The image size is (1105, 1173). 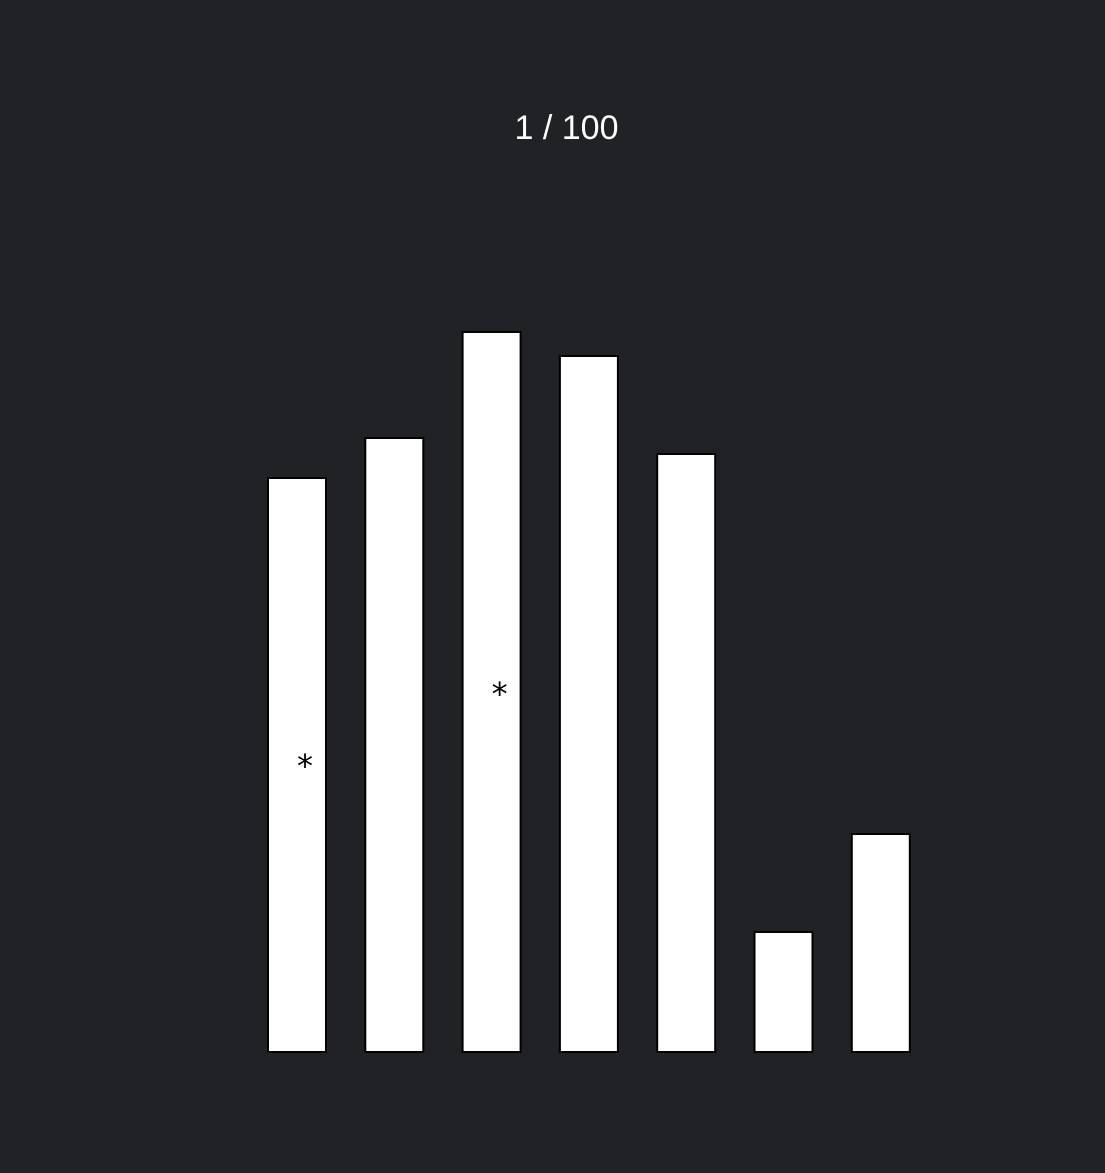 What do you see at coordinates (402, 730) in the screenshot?
I see `marks-layer: **` at bounding box center [402, 730].